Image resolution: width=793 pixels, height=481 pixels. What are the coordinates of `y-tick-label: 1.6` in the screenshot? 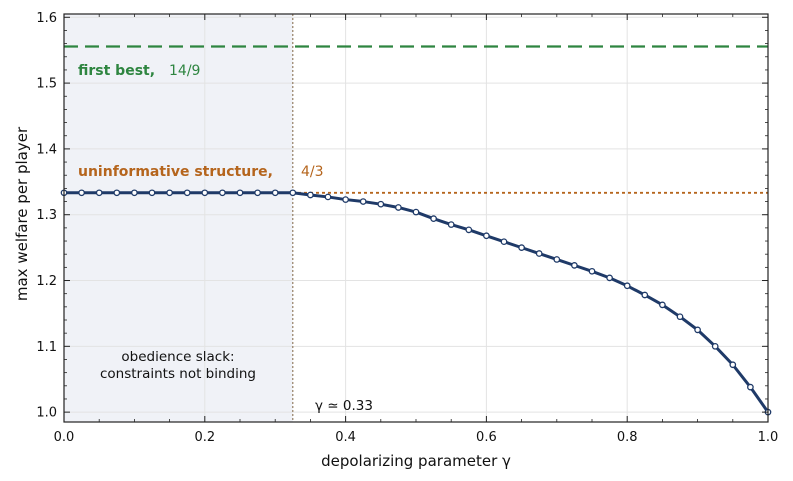 It's located at (46, 18).